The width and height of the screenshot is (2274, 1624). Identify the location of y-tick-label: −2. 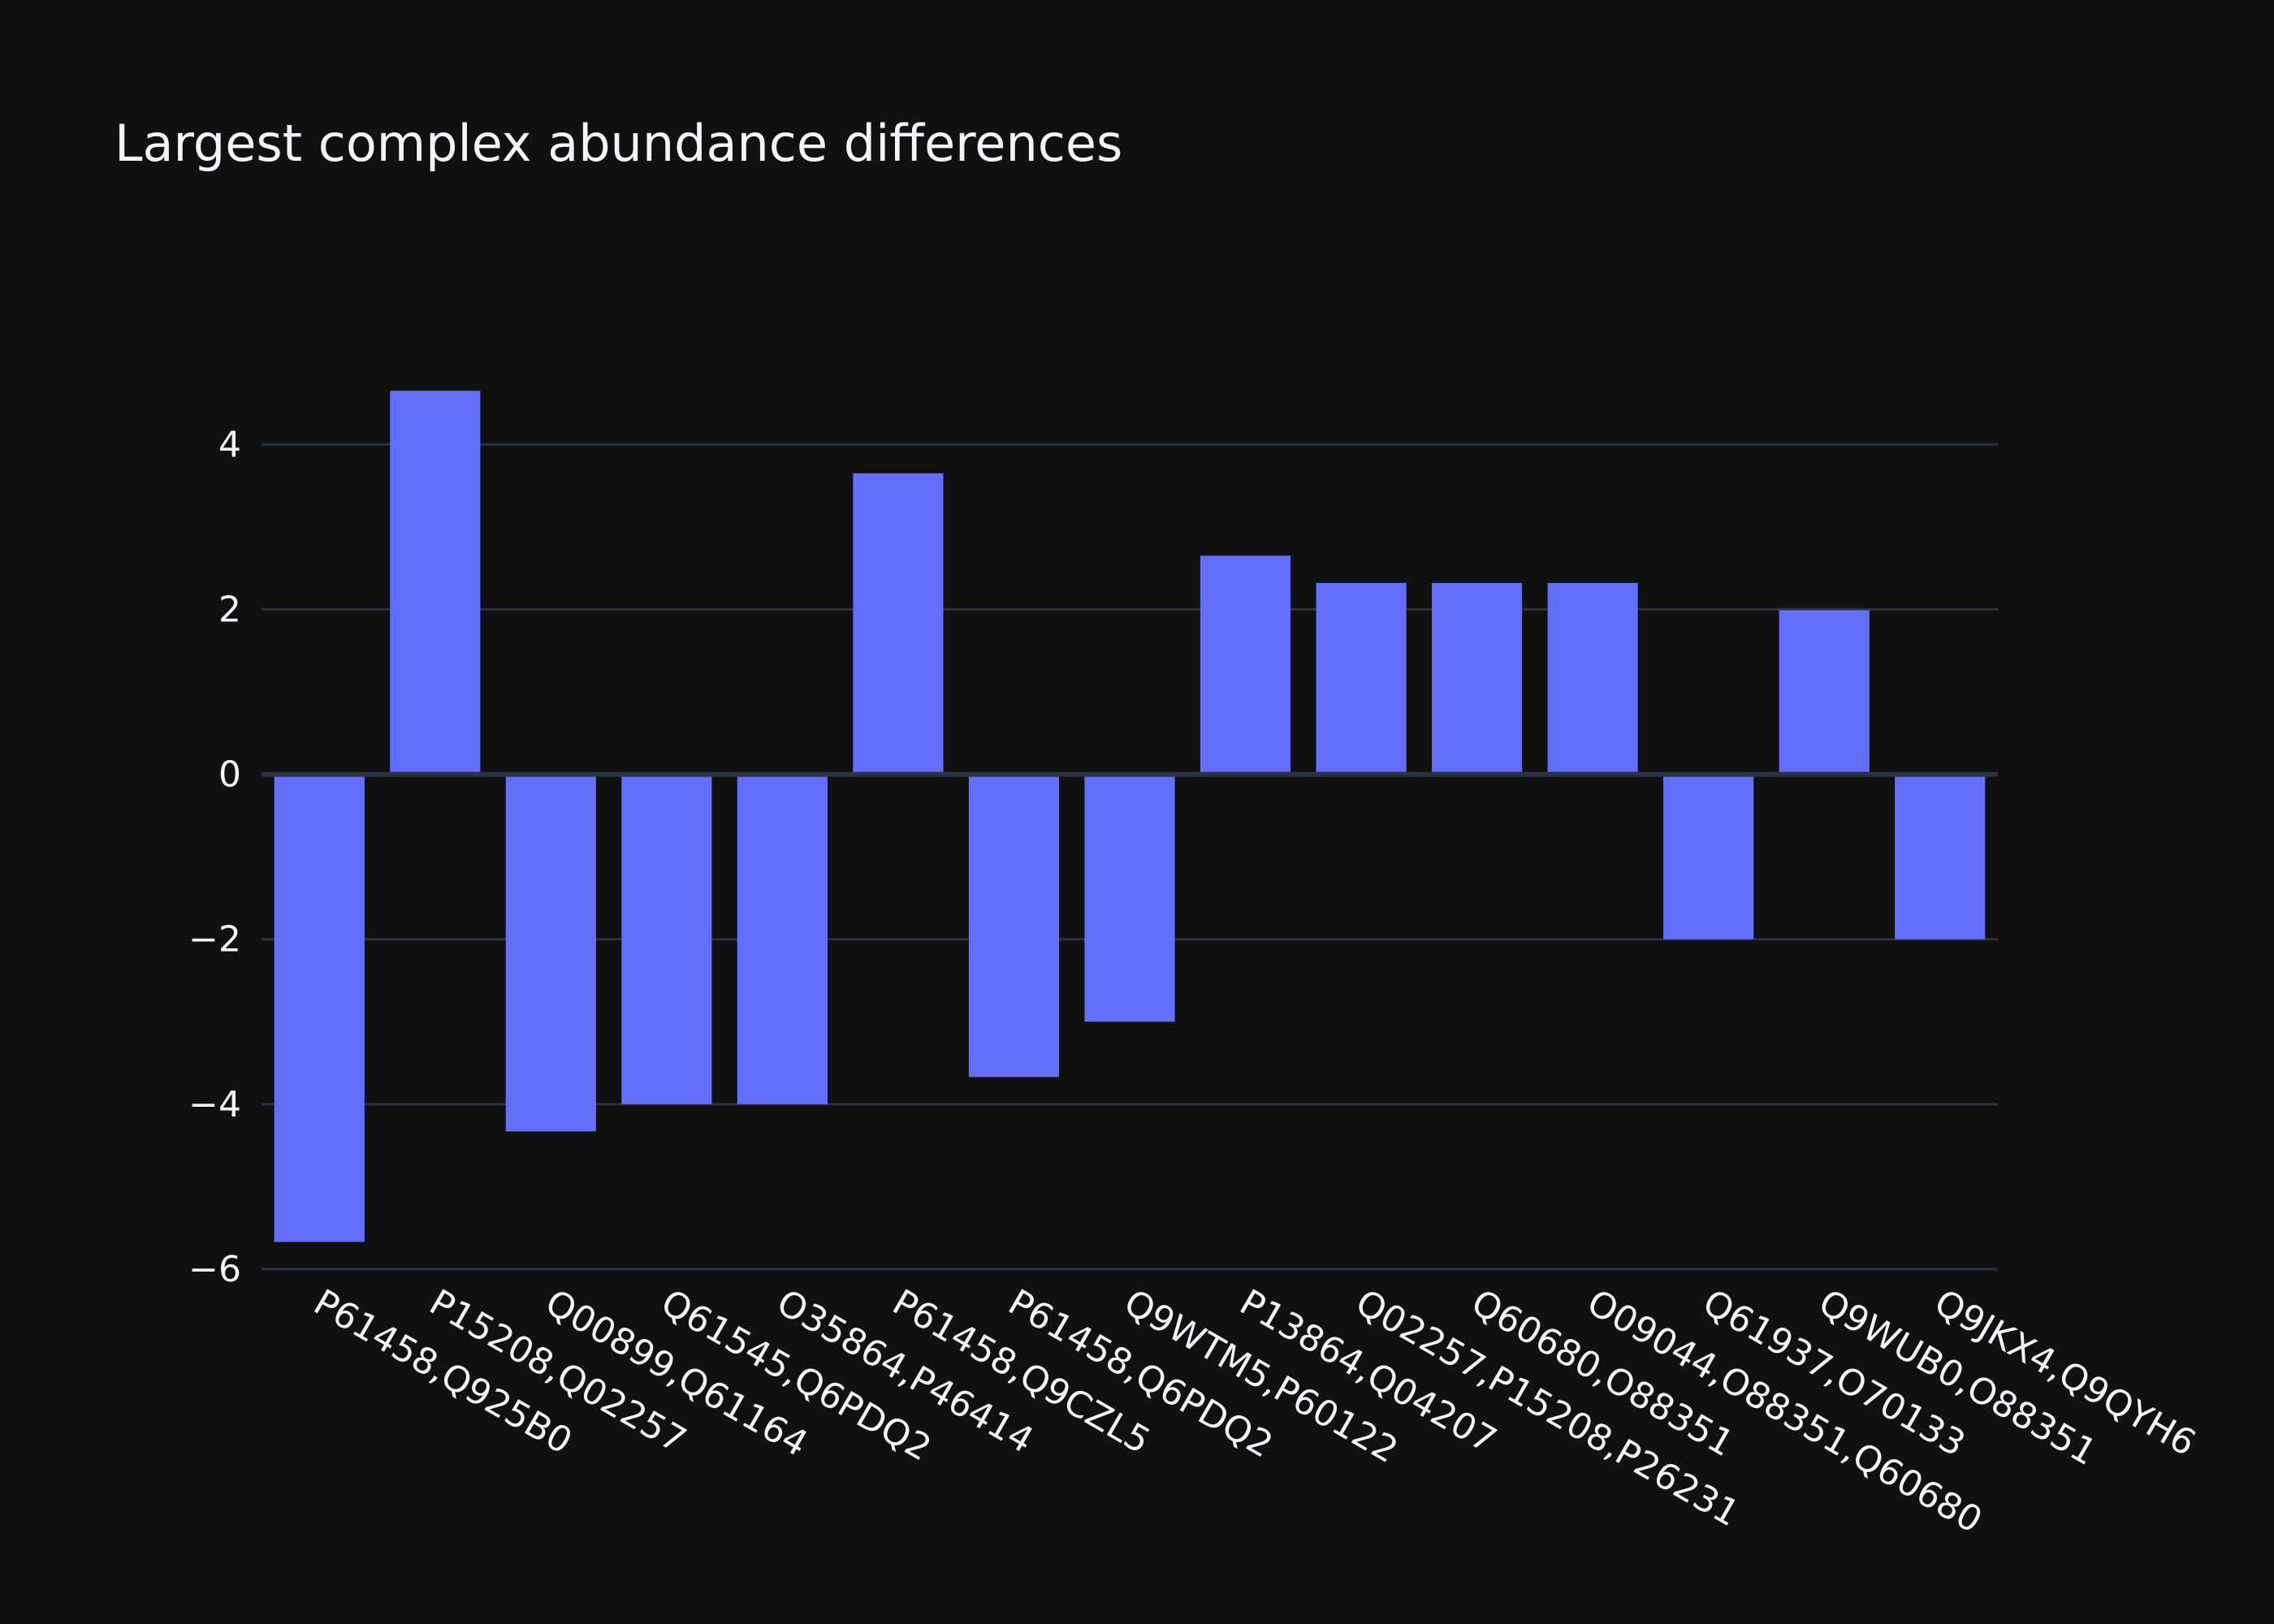
(215, 940).